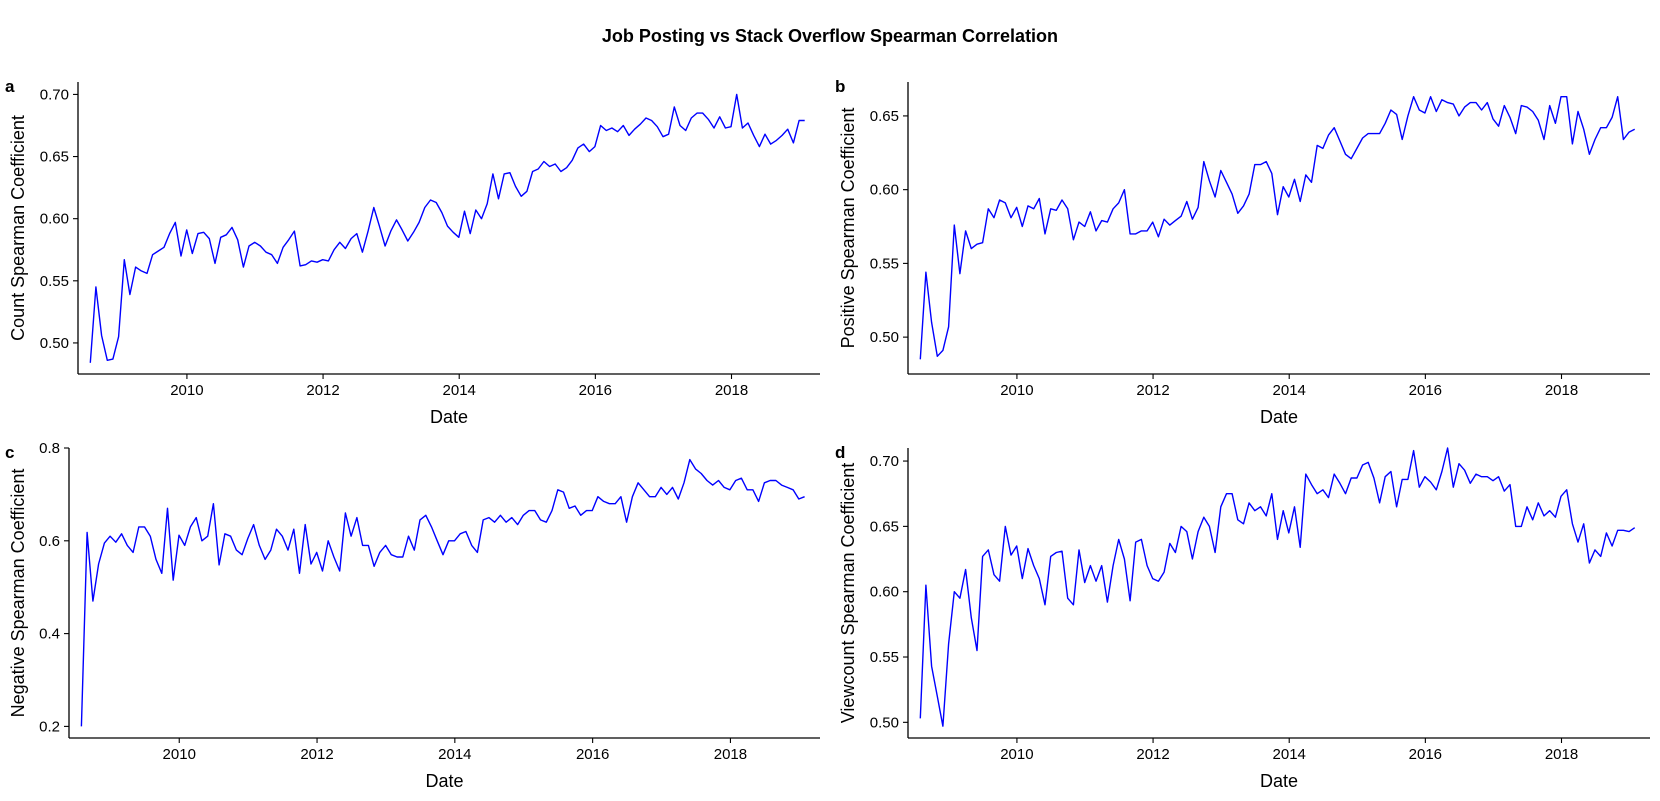 The image size is (1660, 801). Describe the element at coordinates (884, 461) in the screenshot. I see `y-tick-label-d: 0.70` at that location.